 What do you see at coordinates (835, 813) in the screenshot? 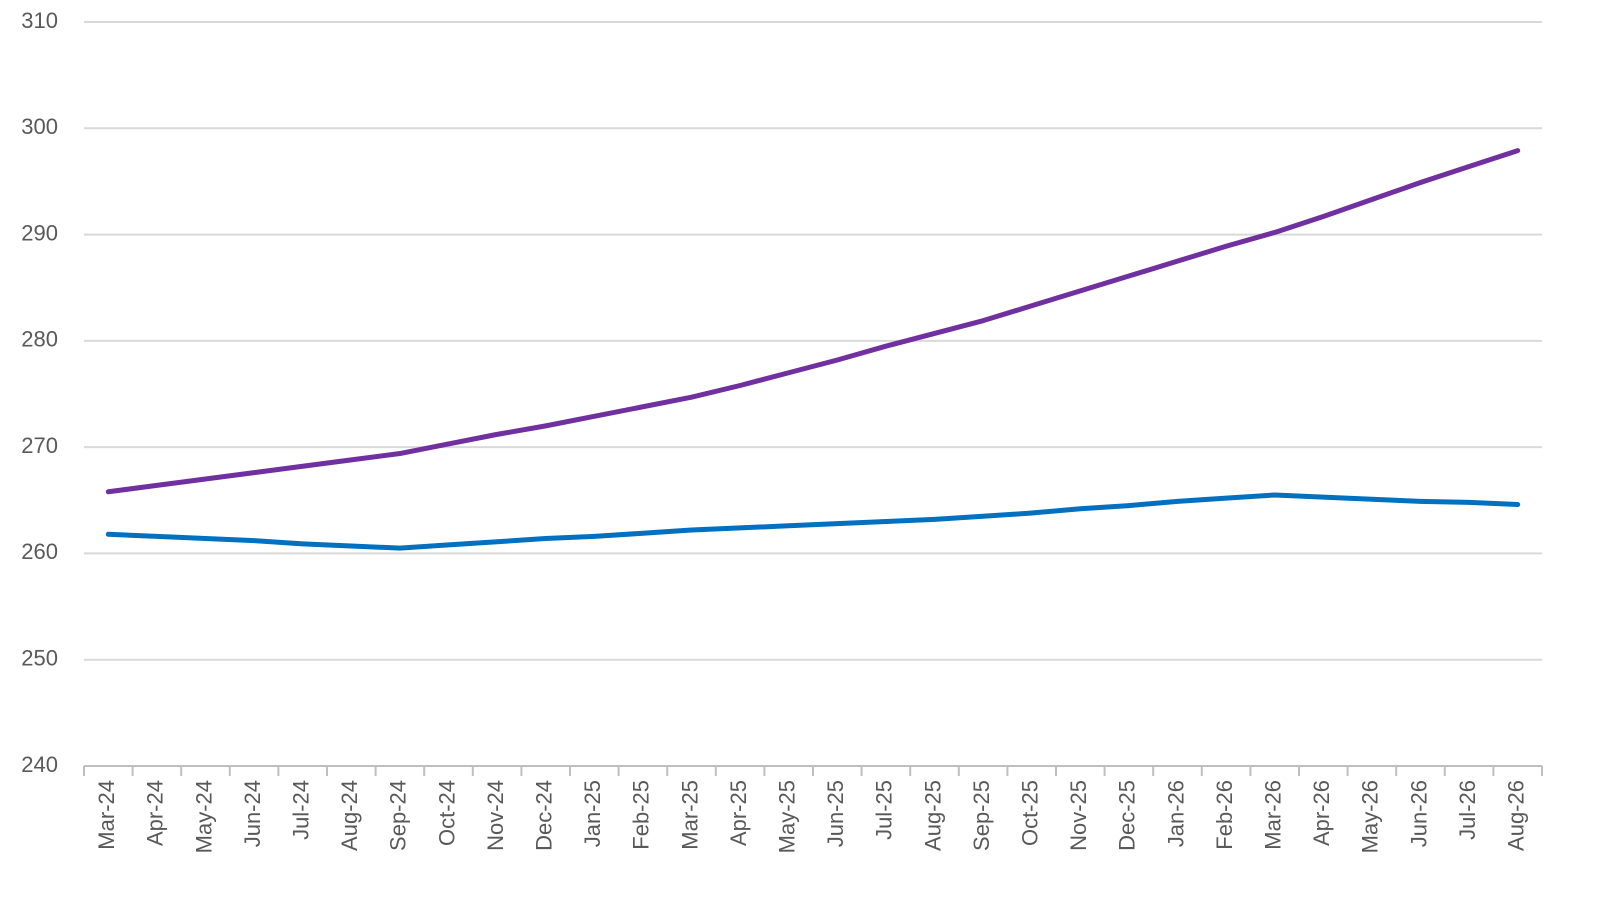
I see `x-tick-label: Jun-25` at bounding box center [835, 813].